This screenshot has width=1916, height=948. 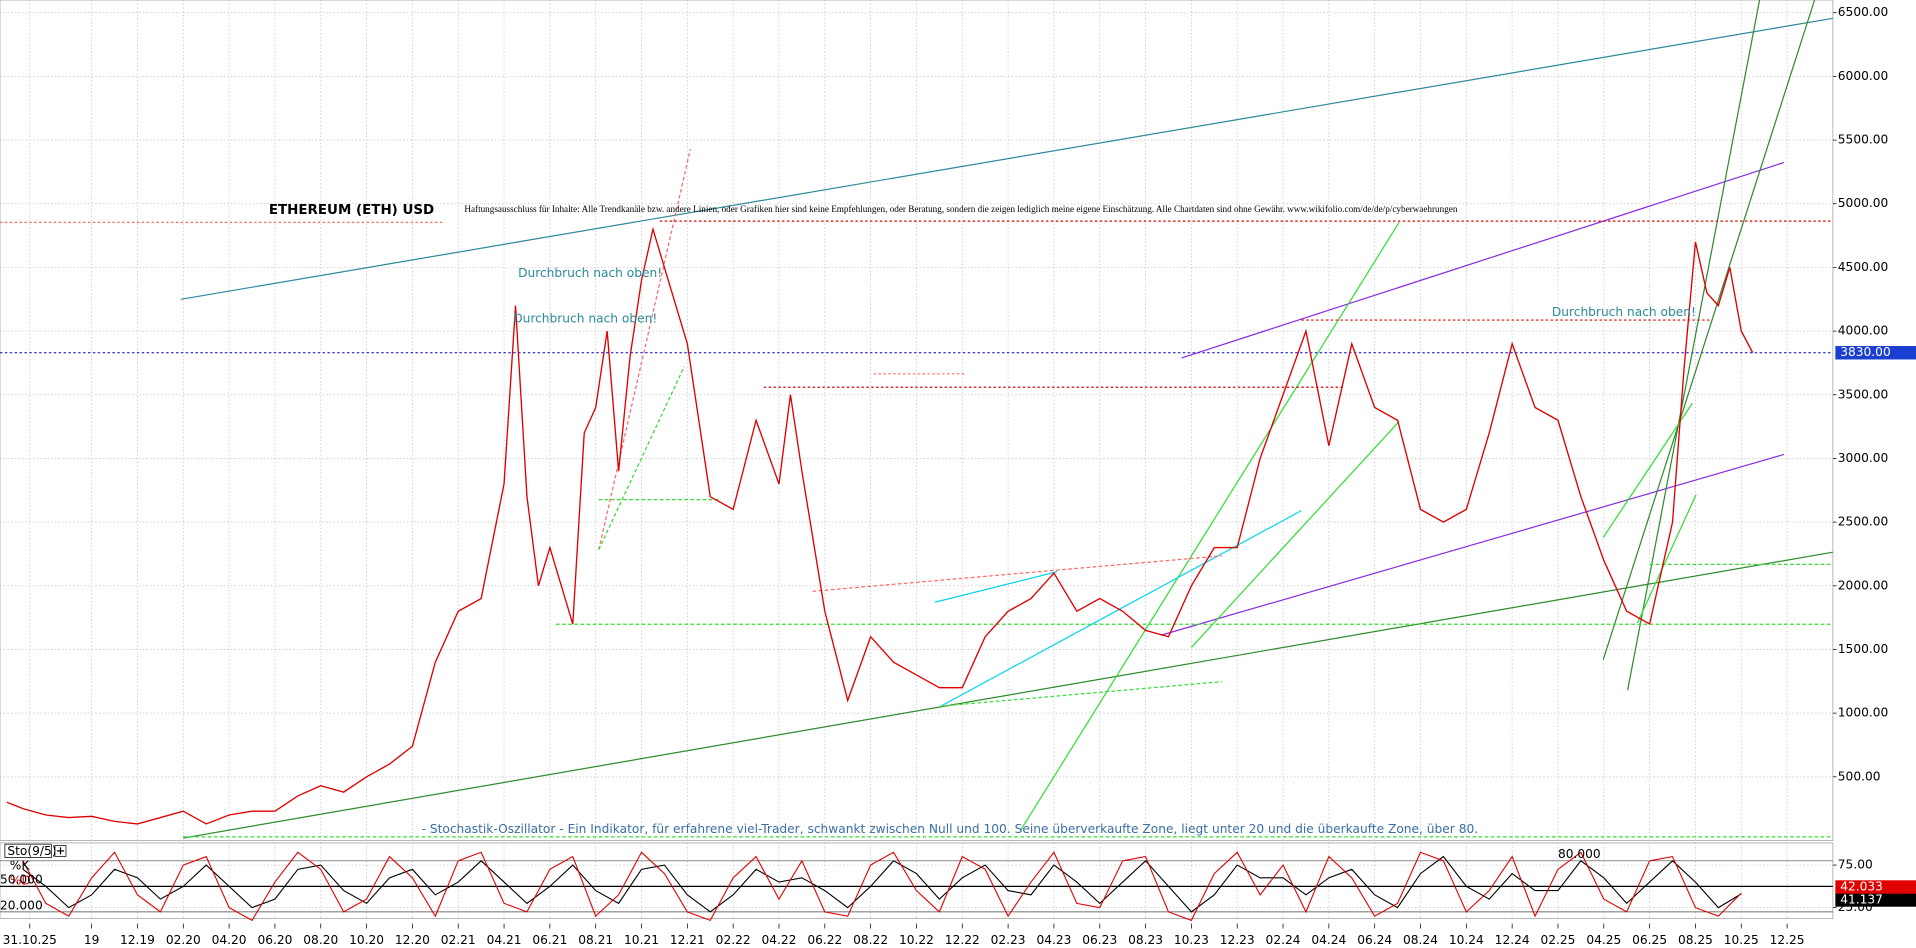 What do you see at coordinates (1855, 865) in the screenshot?
I see `y-tick-label: 75.00` at bounding box center [1855, 865].